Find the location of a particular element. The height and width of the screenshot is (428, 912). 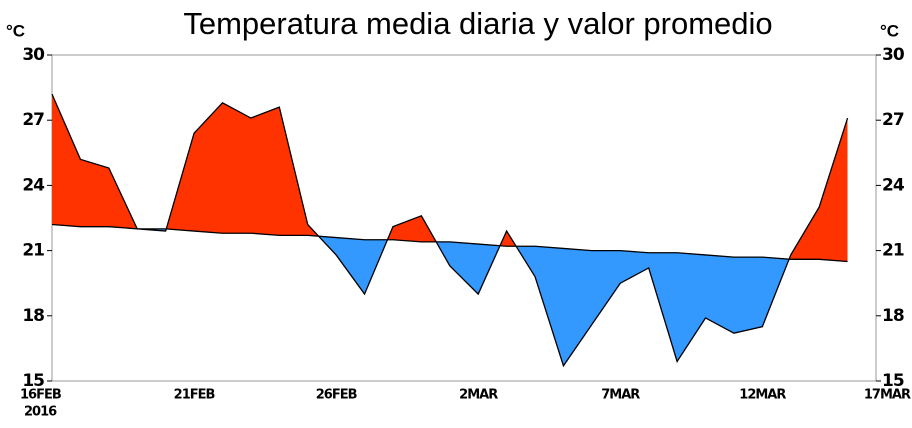

x-tick-label: 7MAR is located at coordinates (620, 395).